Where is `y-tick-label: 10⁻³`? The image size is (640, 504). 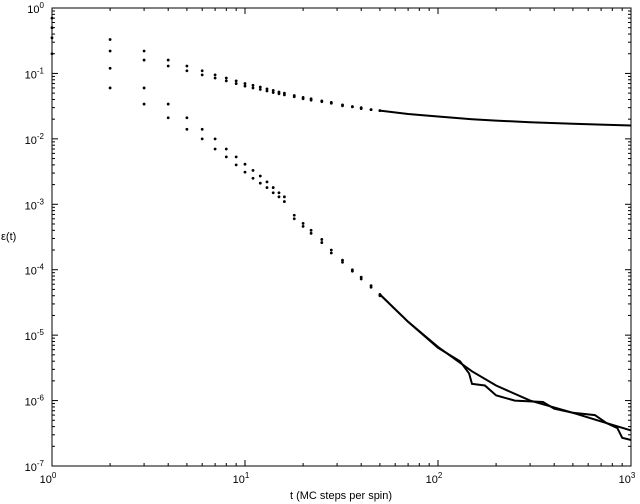 y-tick-label: 10⁻³ is located at coordinates (35, 204).